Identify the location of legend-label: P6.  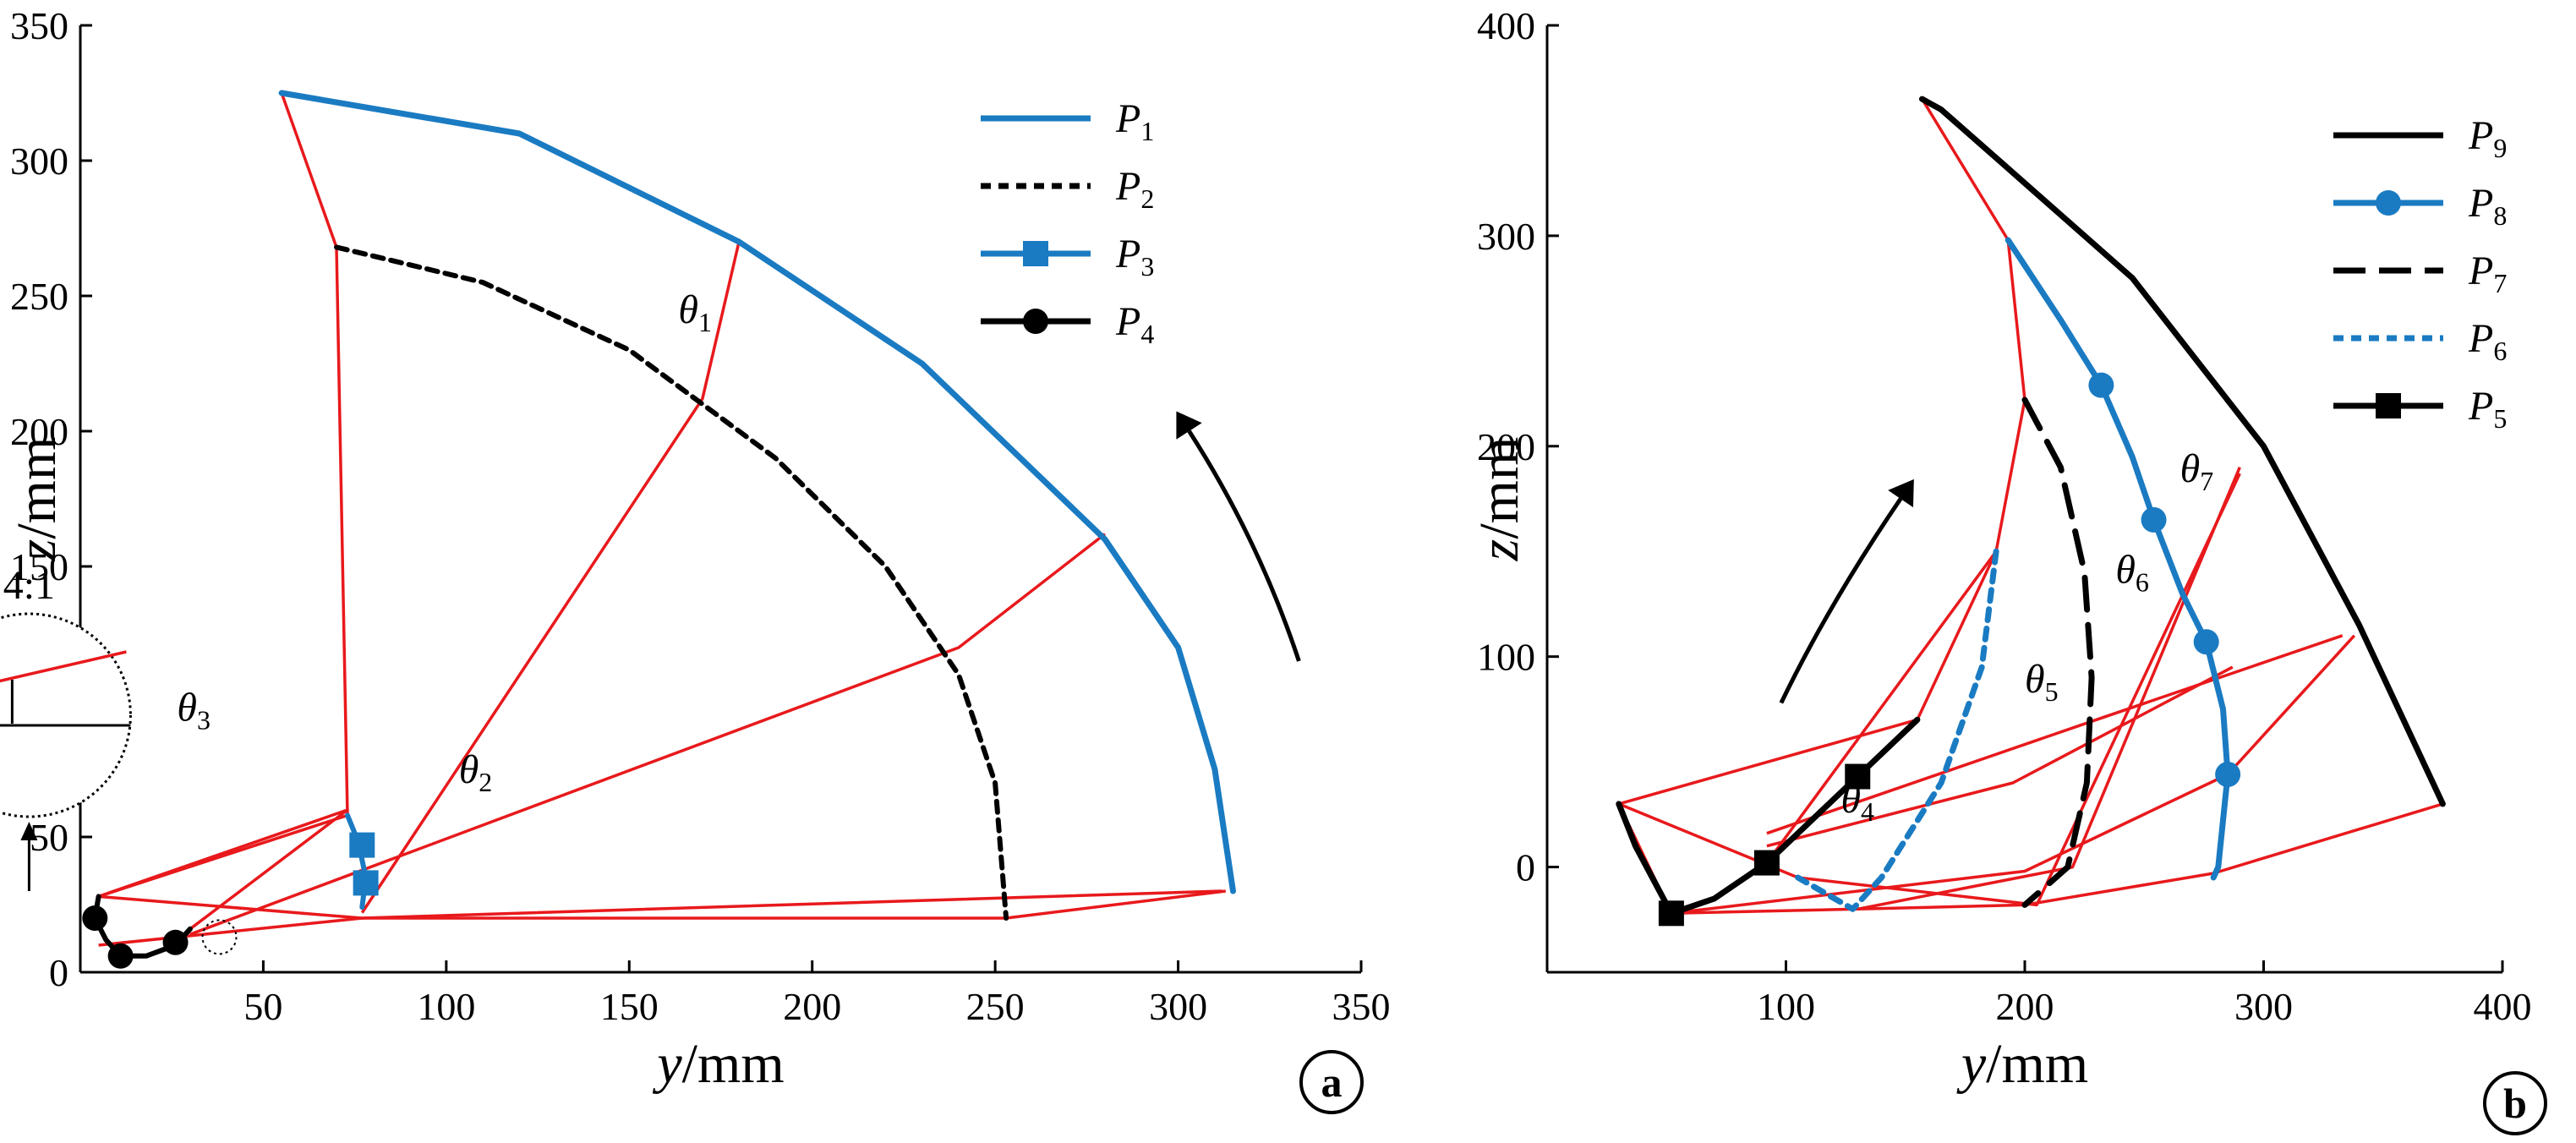
(2487, 341).